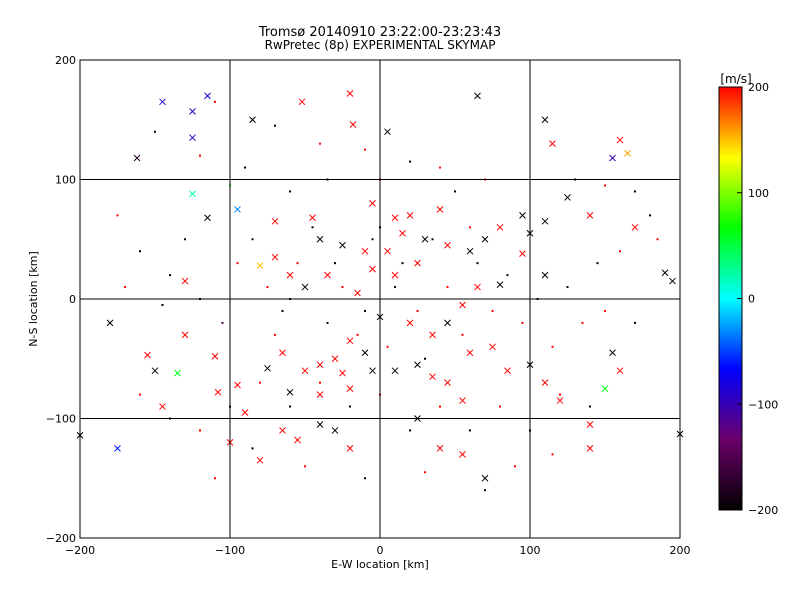  Describe the element at coordinates (80, 550) in the screenshot. I see `x-tick-label: −200` at that location.